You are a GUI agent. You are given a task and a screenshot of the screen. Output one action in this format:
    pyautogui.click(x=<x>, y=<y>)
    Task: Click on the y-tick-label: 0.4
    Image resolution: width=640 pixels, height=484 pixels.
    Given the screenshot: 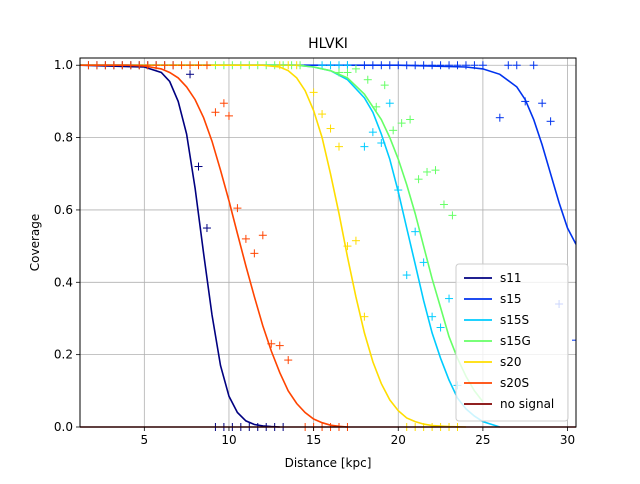 What is the action you would take?
    pyautogui.click(x=63, y=282)
    